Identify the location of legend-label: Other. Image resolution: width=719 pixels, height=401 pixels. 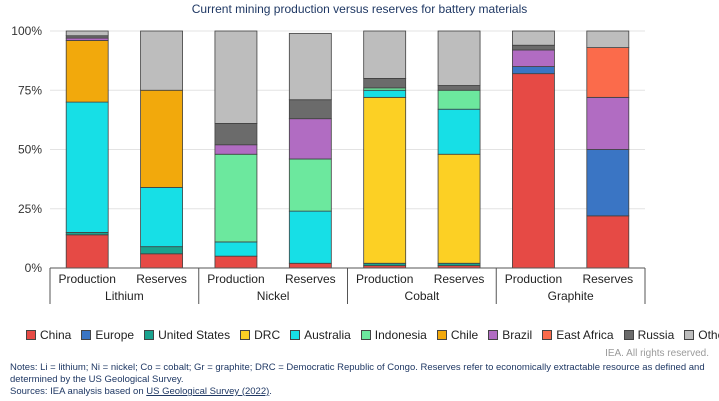
(708, 335).